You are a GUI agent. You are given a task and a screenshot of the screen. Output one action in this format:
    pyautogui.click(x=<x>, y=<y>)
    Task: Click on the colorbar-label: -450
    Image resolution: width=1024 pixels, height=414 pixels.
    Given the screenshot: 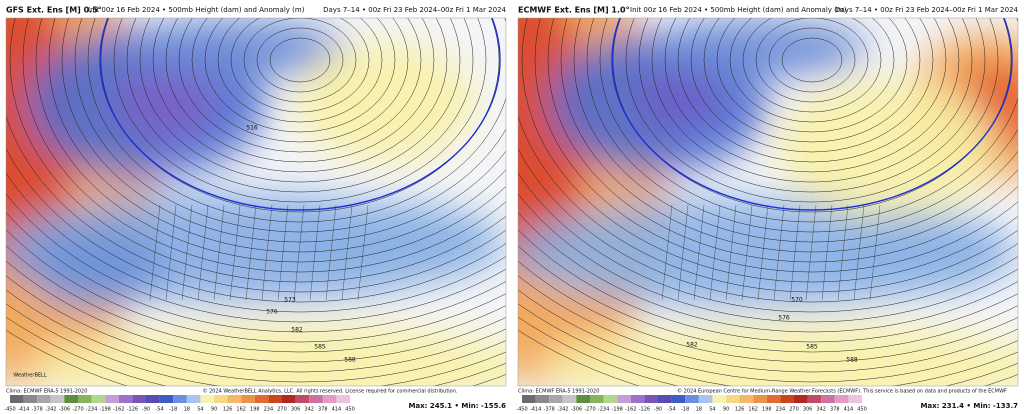 What is the action you would take?
    pyautogui.click(x=9, y=410)
    